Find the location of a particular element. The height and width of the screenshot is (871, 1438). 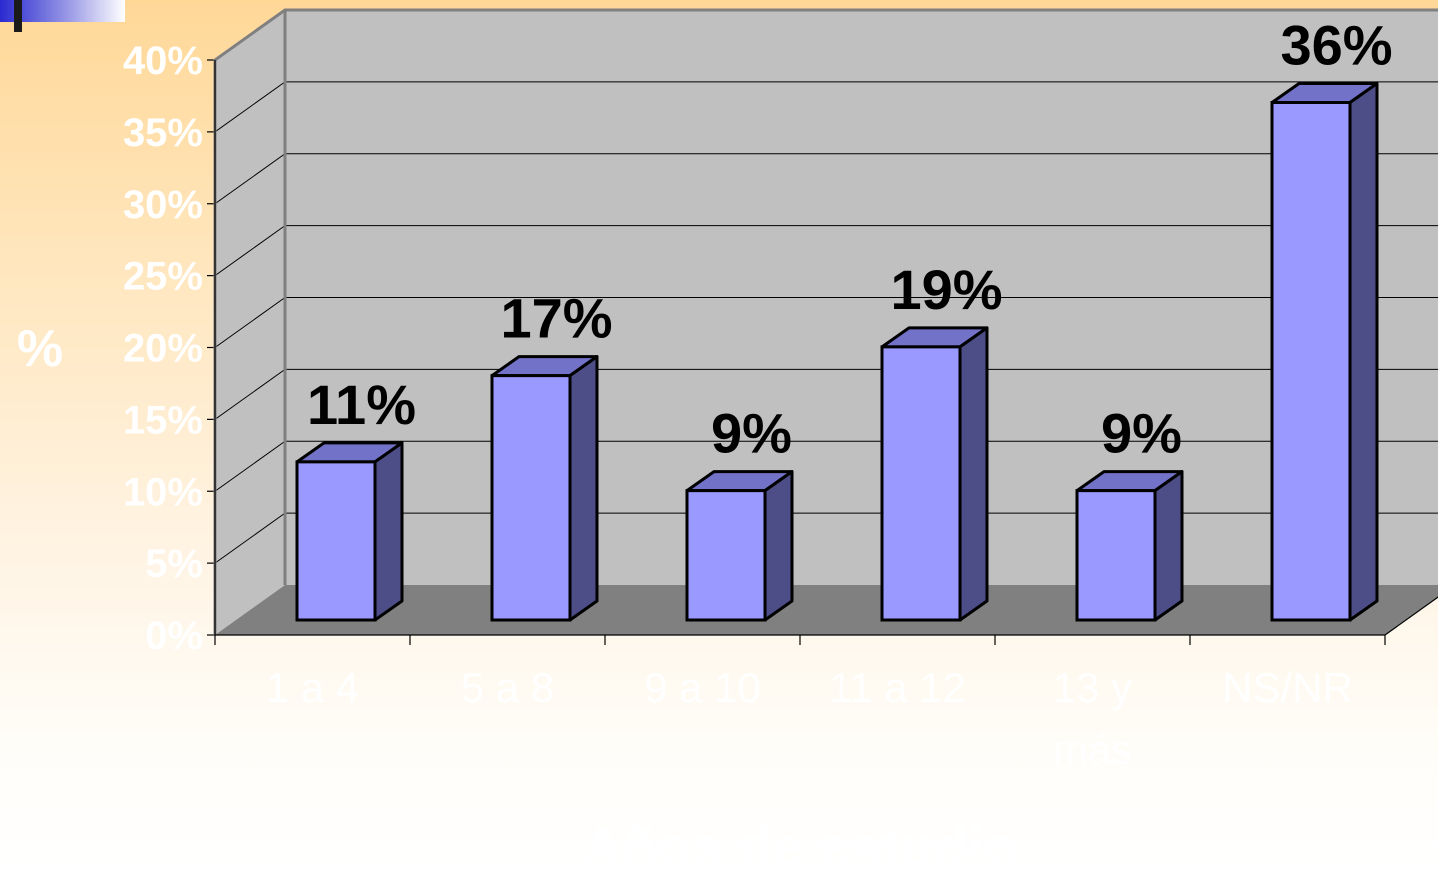

data-label: 36% is located at coordinates (1336, 45).